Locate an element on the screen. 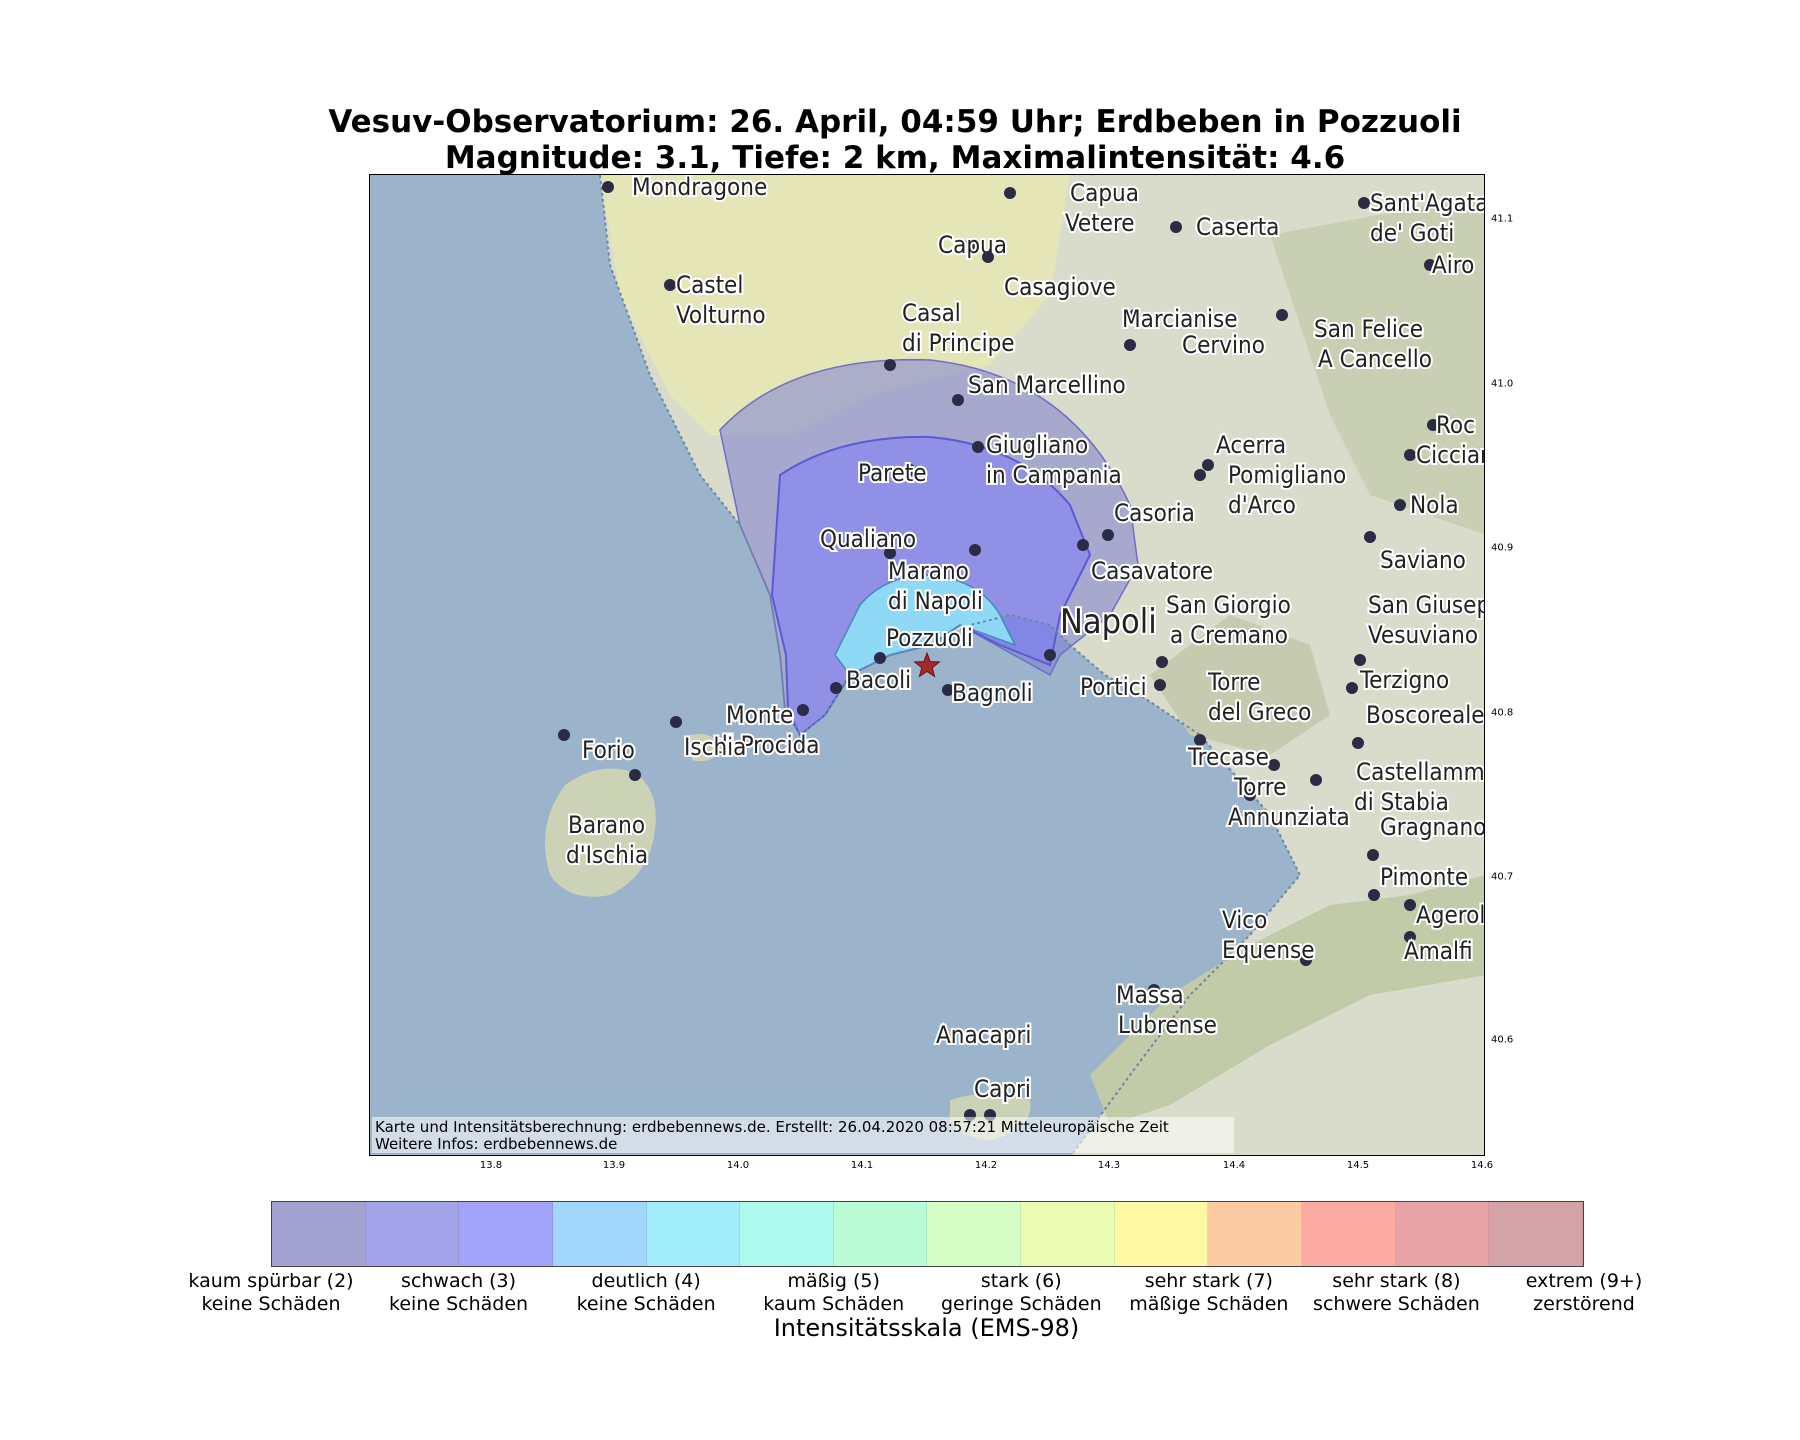 The image size is (1800, 1440). place-label: Annunziata is located at coordinates (1289, 817).